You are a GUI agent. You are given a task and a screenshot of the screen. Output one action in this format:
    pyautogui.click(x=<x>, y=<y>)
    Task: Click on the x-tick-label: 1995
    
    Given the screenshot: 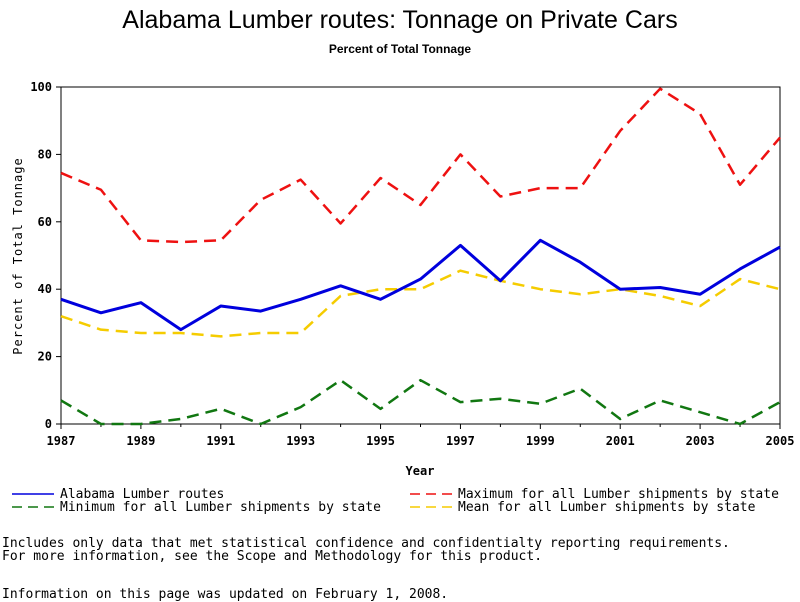 What is the action you would take?
    pyautogui.click(x=380, y=441)
    